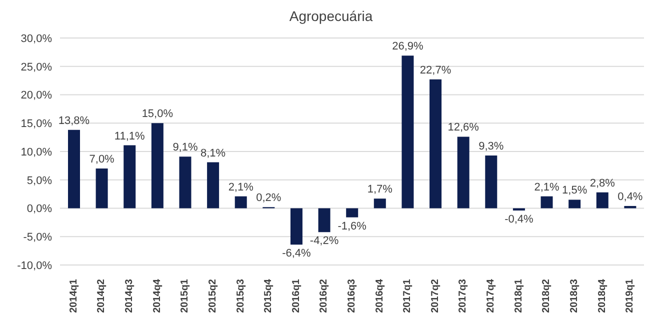  I want to click on y-tick-label: -5,0%, so click(37, 238).